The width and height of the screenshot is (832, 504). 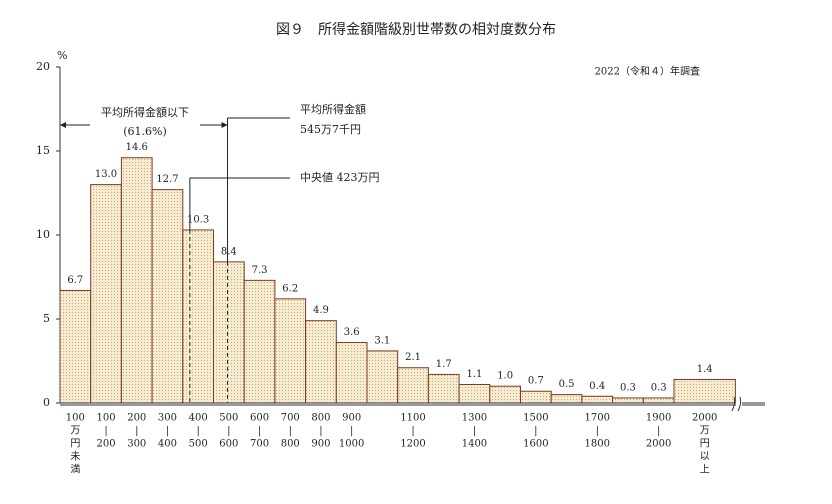 I want to click on value-label: 0.5, so click(x=567, y=384).